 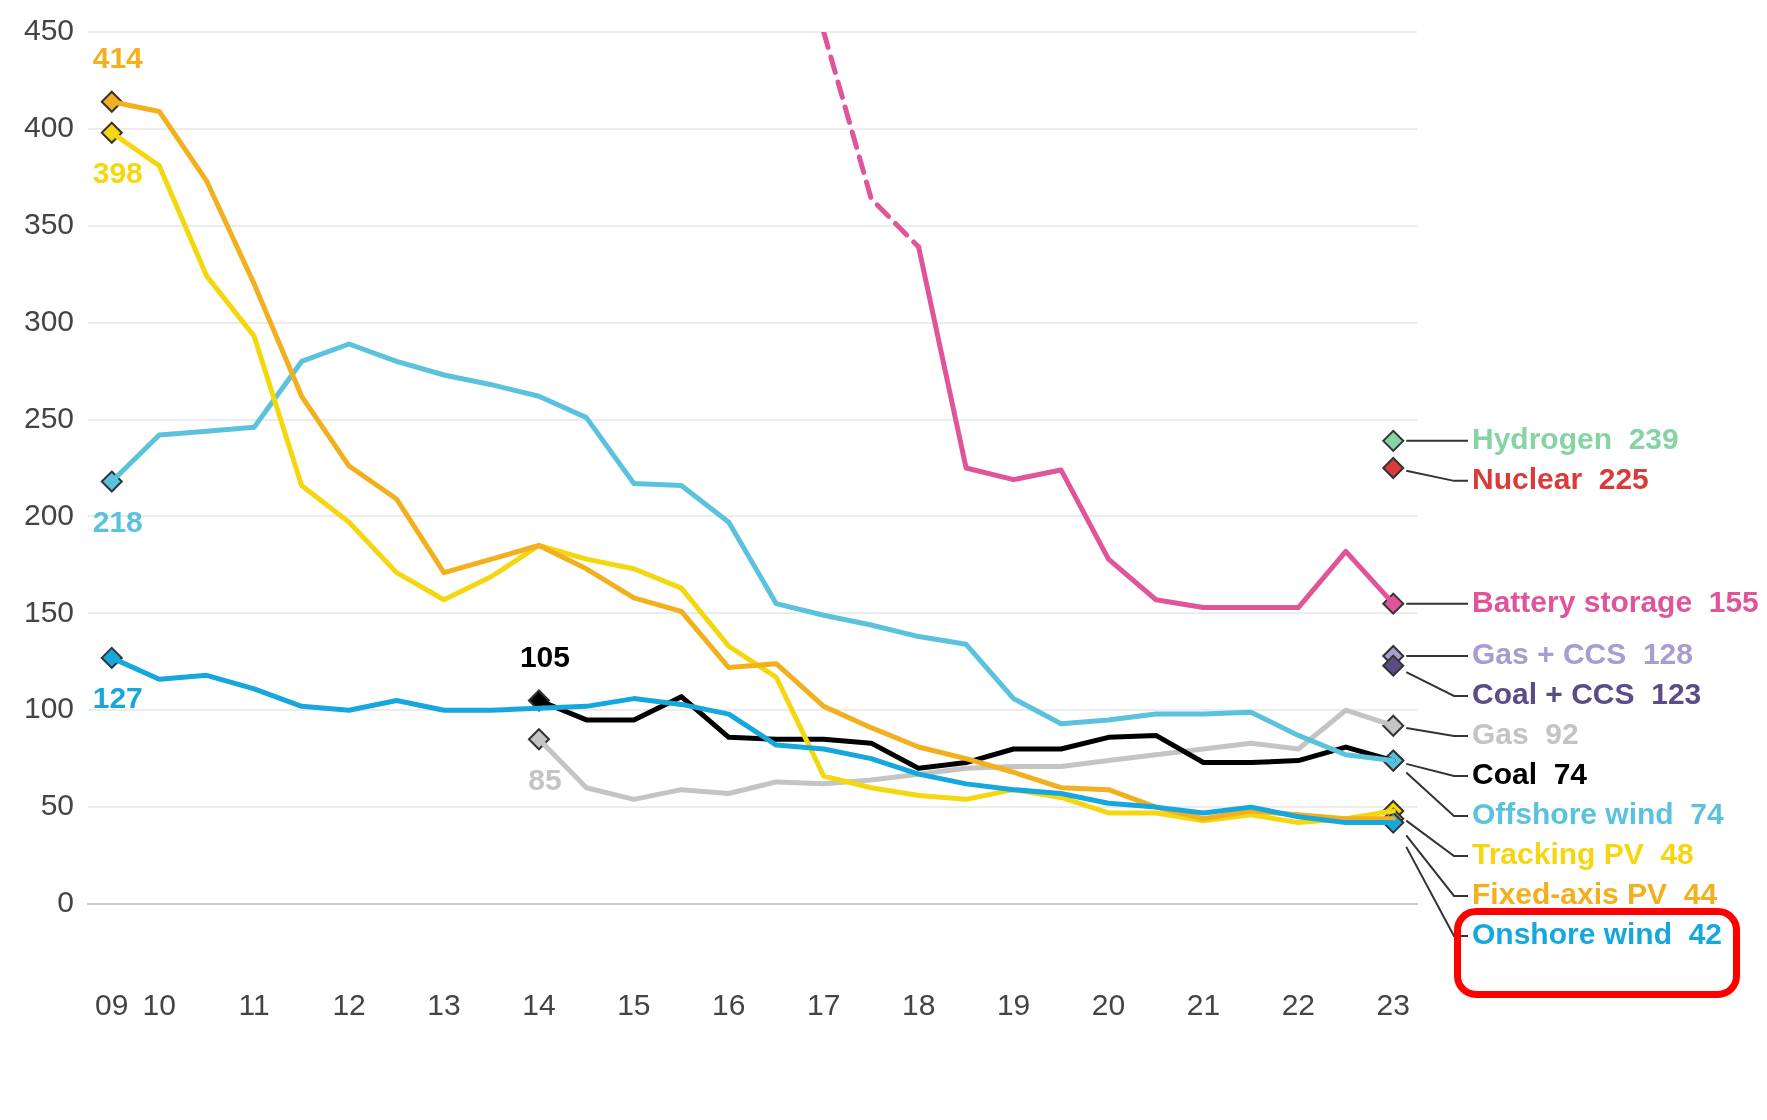 What do you see at coordinates (49, 417) in the screenshot?
I see `y-tick-label: 250` at bounding box center [49, 417].